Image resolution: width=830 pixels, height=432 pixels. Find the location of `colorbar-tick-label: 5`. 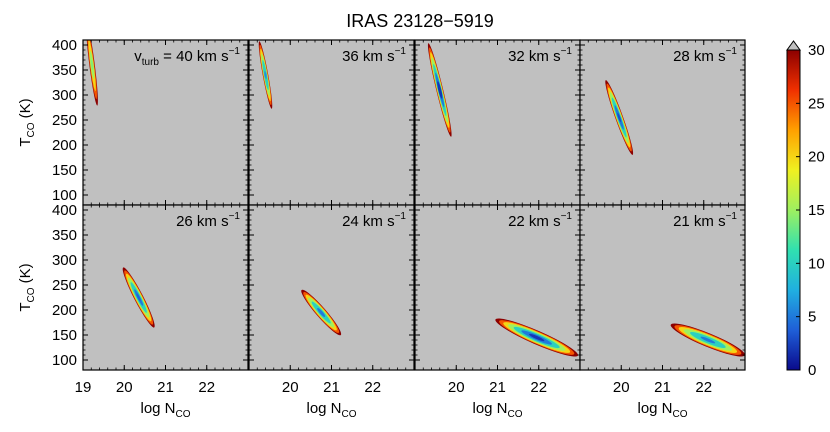

colorbar-tick-label: 5 is located at coordinates (812, 317).